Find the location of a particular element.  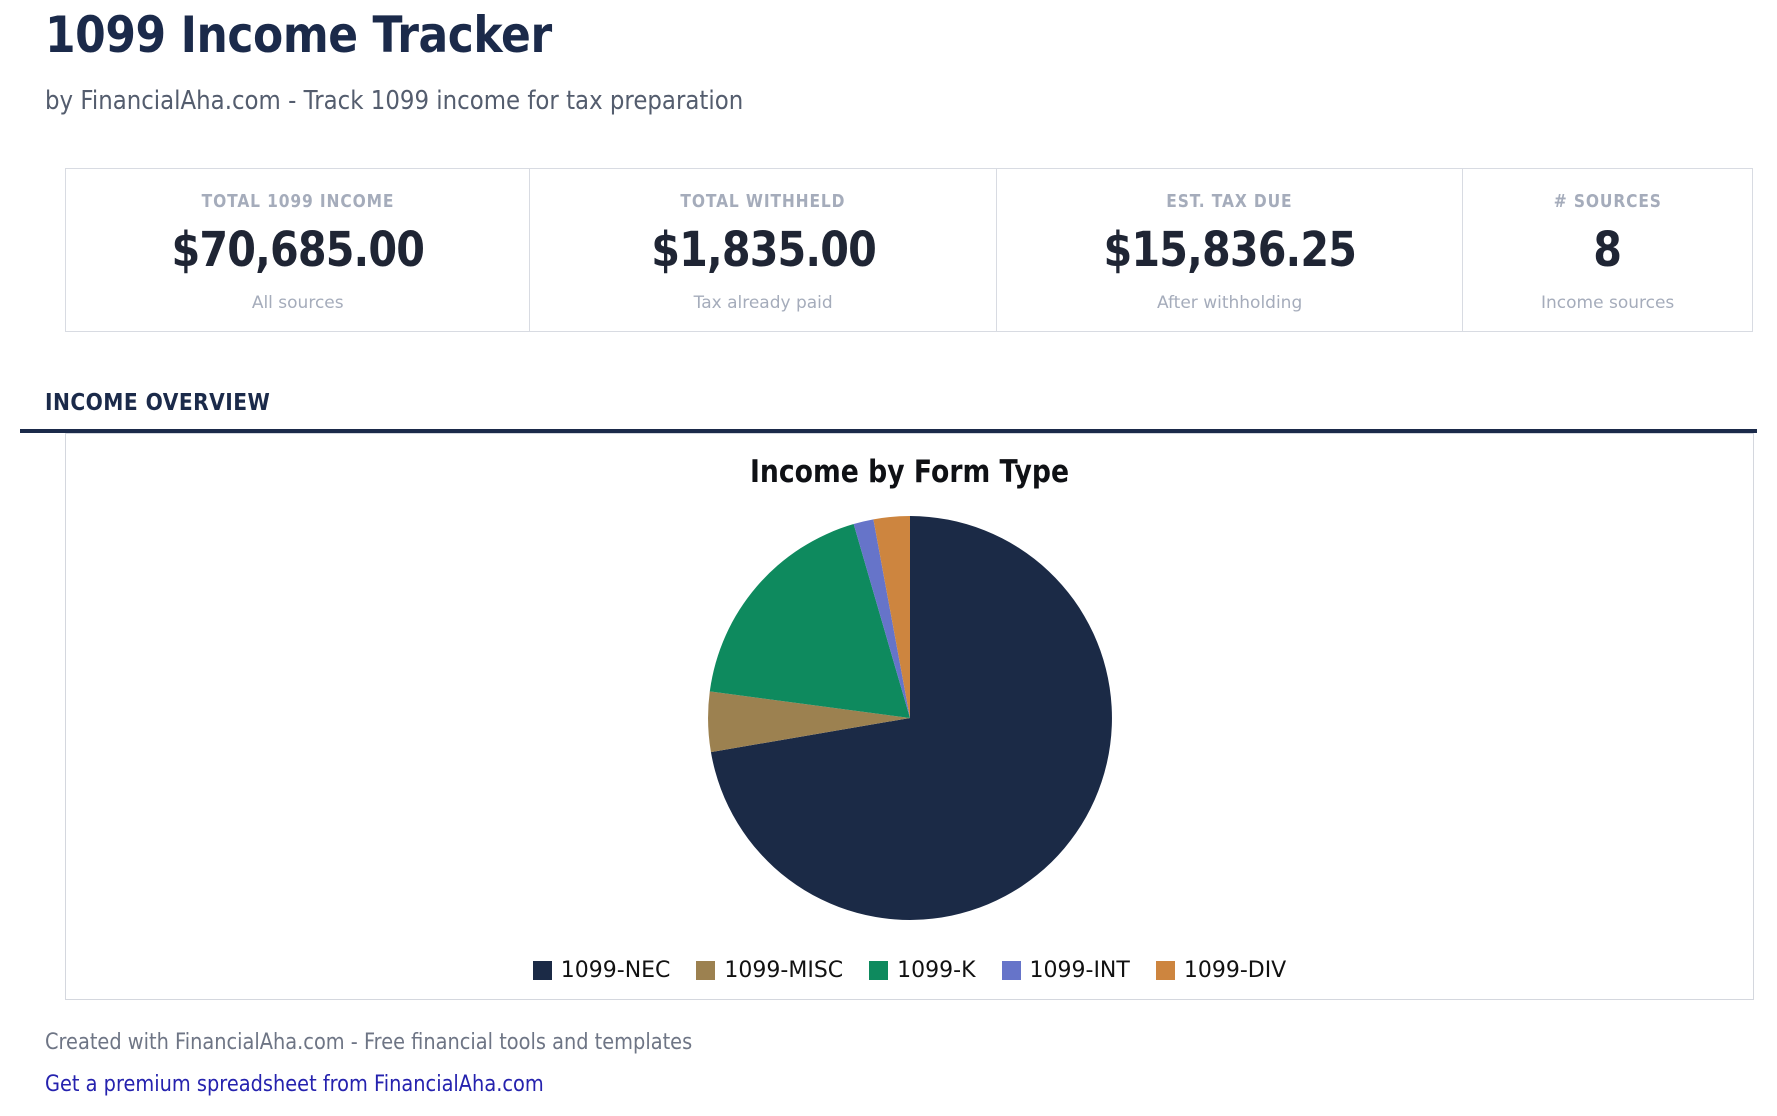

pie-chart-area is located at coordinates (910, 718).